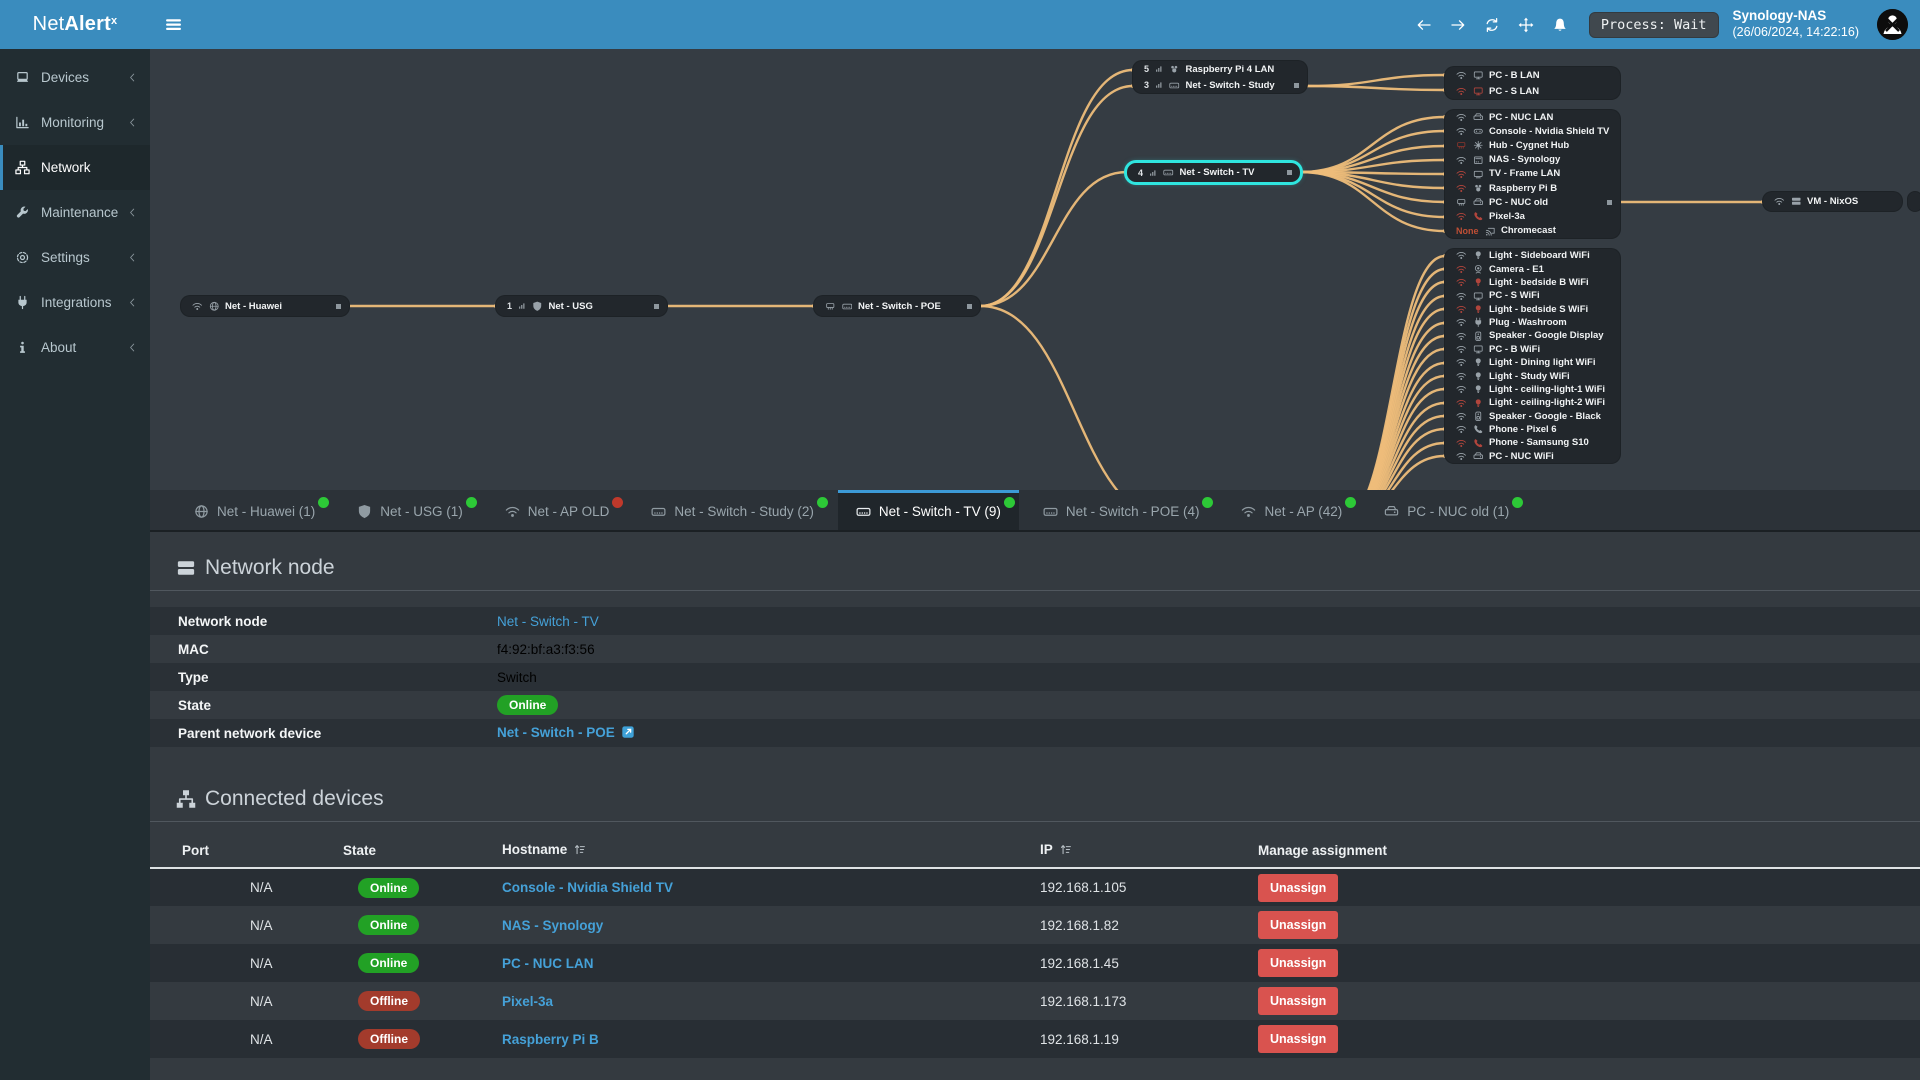  What do you see at coordinates (1532, 322) in the screenshot?
I see `topology-device-row: Plug - Washroom` at bounding box center [1532, 322].